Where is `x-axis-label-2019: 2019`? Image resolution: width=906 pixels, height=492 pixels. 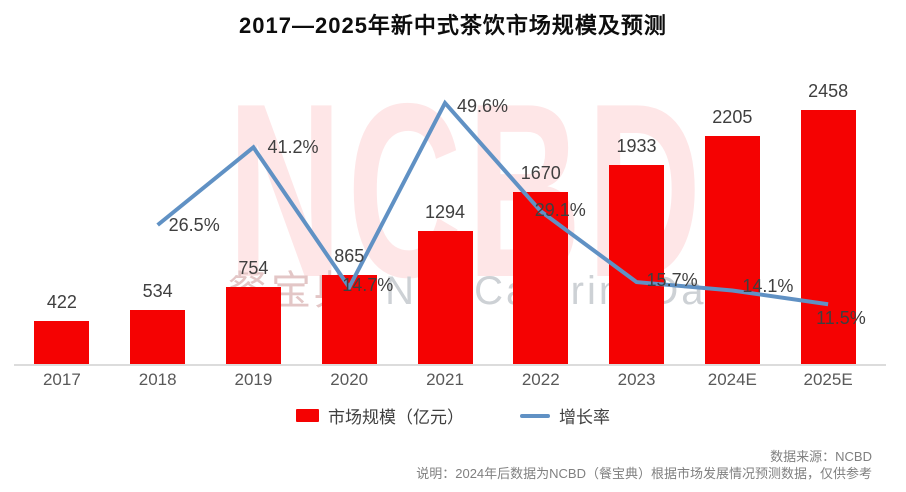 x-axis-label-2019: 2019 is located at coordinates (253, 379).